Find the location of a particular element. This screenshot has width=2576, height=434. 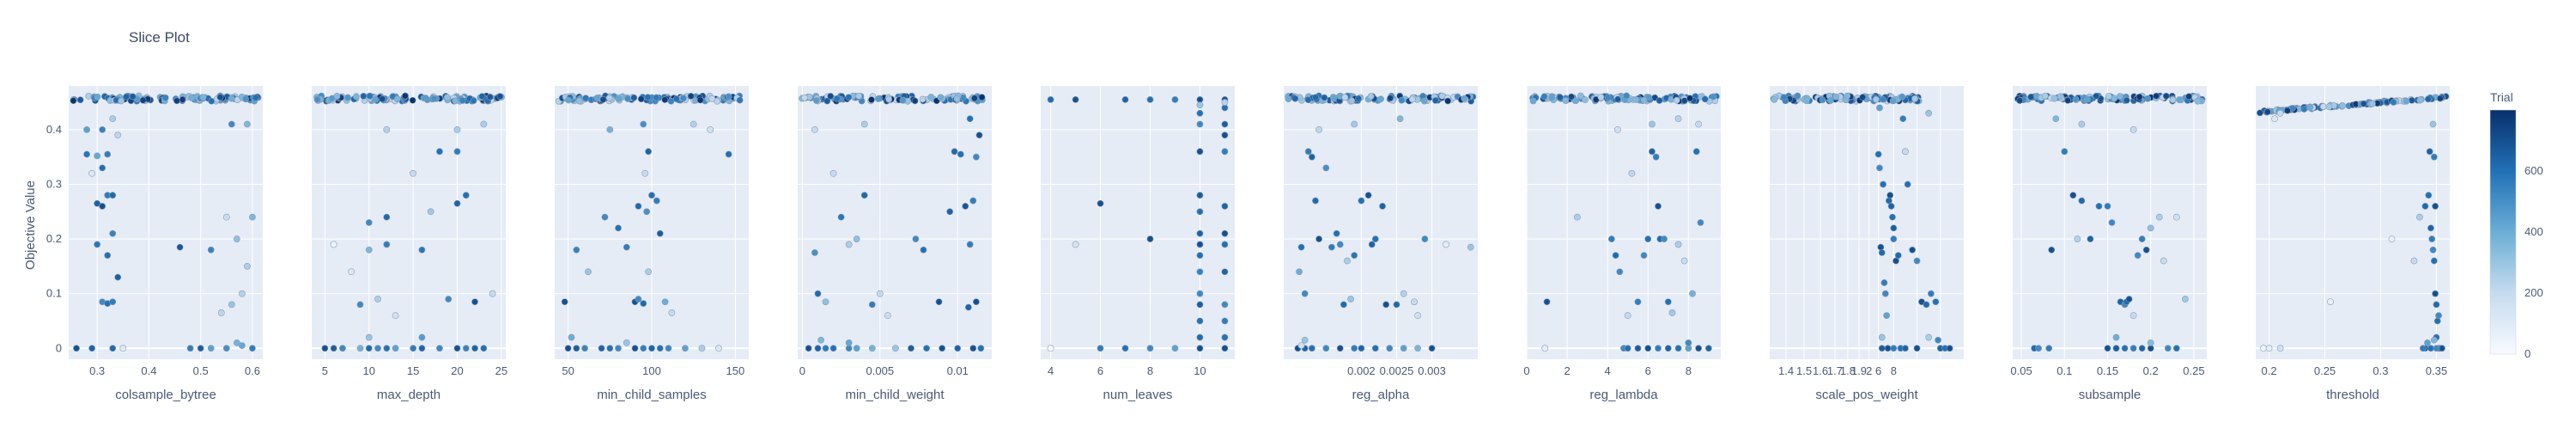

x-tick-label: 0.0025 is located at coordinates (1397, 370).